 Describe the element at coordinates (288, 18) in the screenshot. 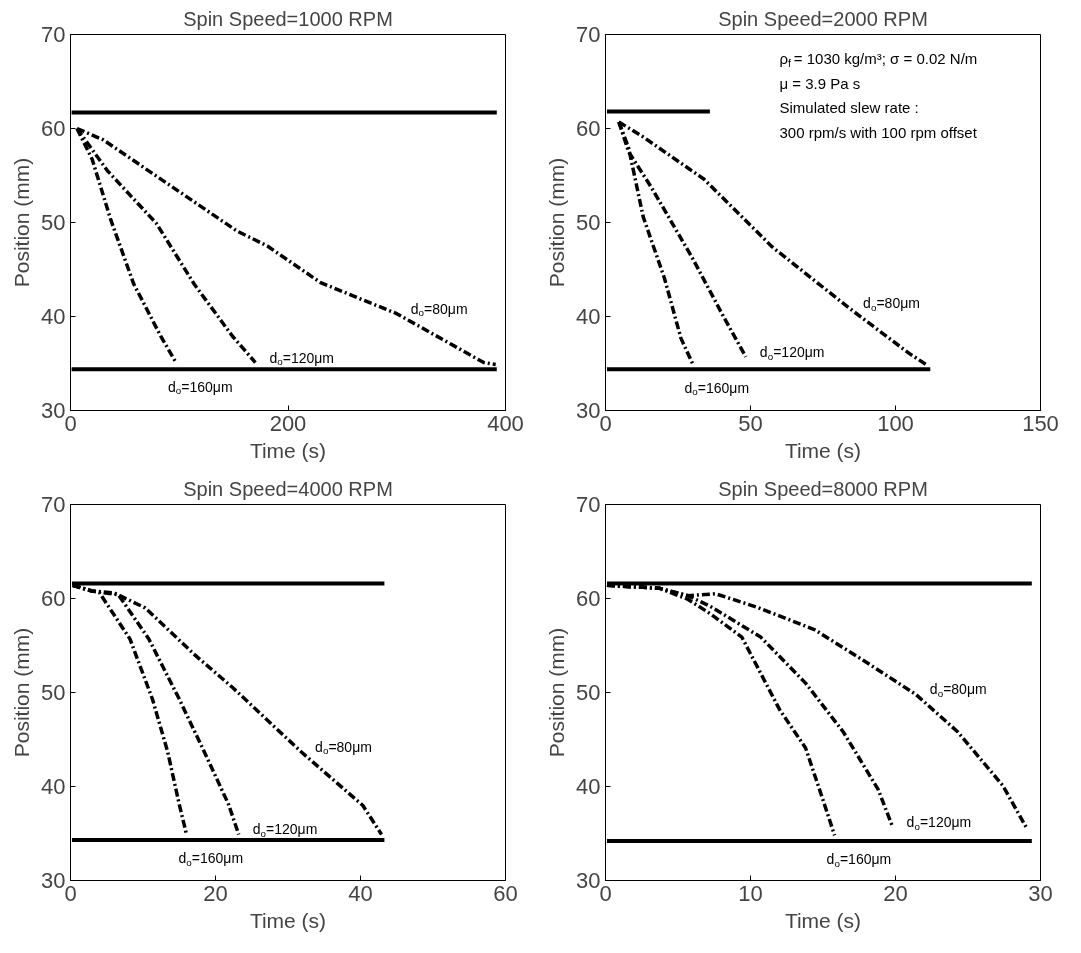

I see `chart-title: Spin Speed=1000 RPM` at that location.